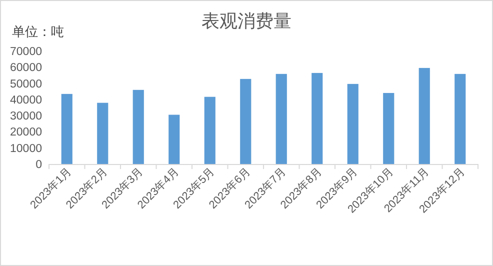 This screenshot has height=266, width=493. I want to click on y-tick-label: 70000, so click(26, 52).